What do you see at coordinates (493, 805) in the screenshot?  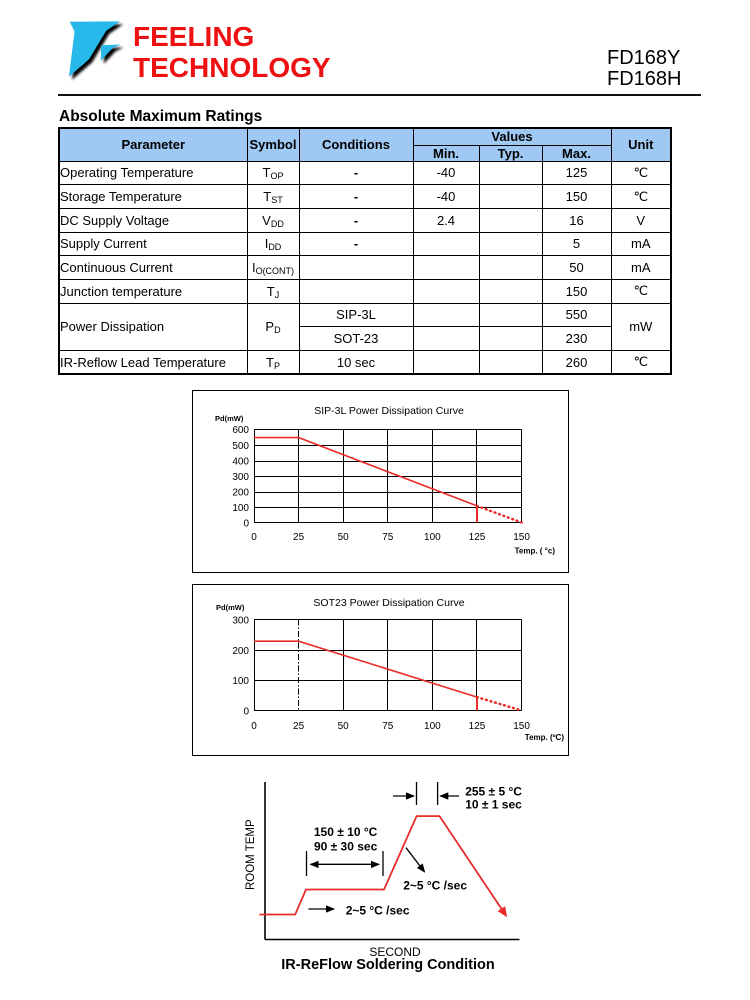 I see `svg-text: 10 ± 1 sec` at bounding box center [493, 805].